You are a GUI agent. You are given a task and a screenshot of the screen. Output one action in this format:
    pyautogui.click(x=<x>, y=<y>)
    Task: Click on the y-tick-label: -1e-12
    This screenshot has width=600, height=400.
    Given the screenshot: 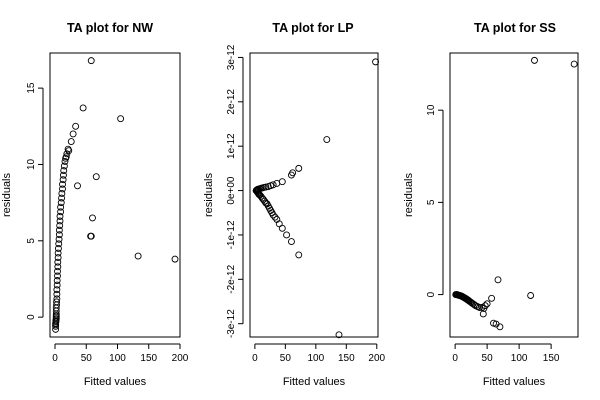 What is the action you would take?
    pyautogui.click(x=231, y=234)
    